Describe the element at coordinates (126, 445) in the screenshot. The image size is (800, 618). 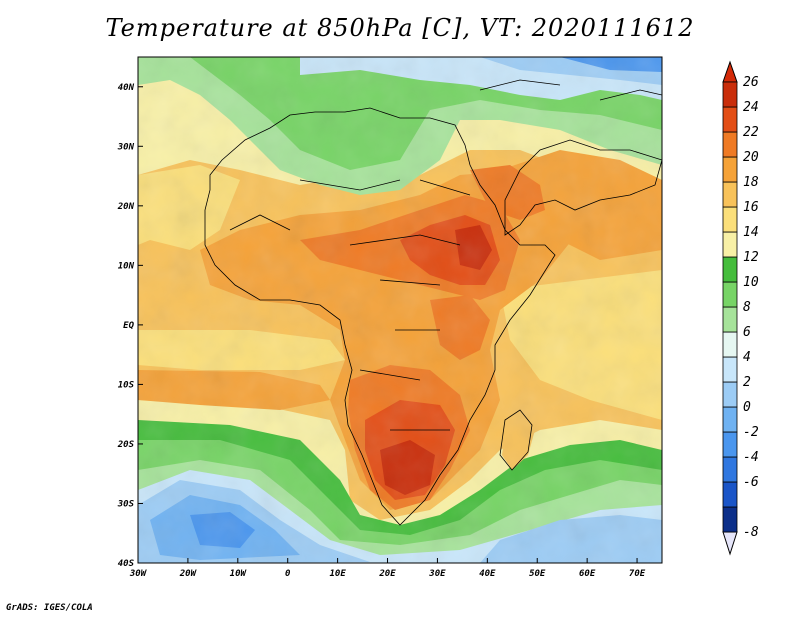
I see `lat-tick-label: 20S` at that location.